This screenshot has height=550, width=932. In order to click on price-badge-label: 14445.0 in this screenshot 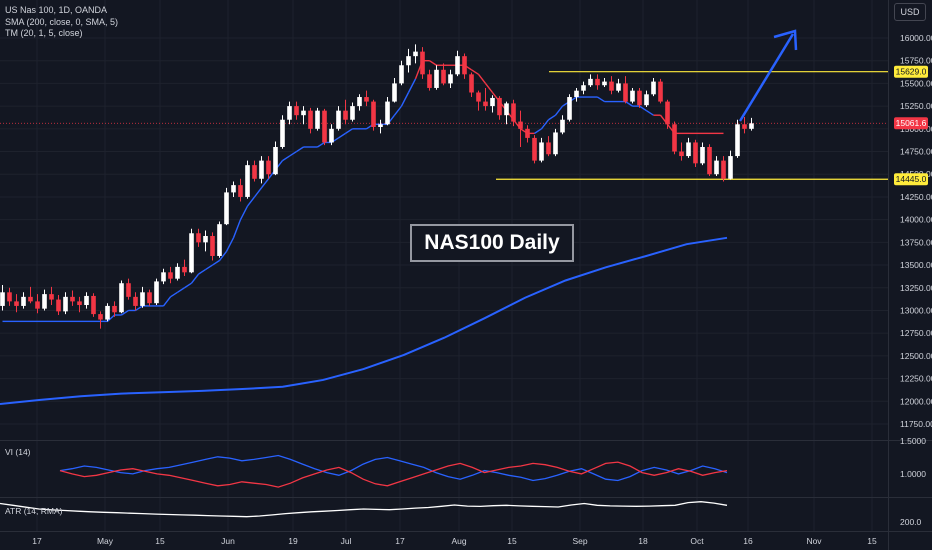, I will do `click(911, 179)`.